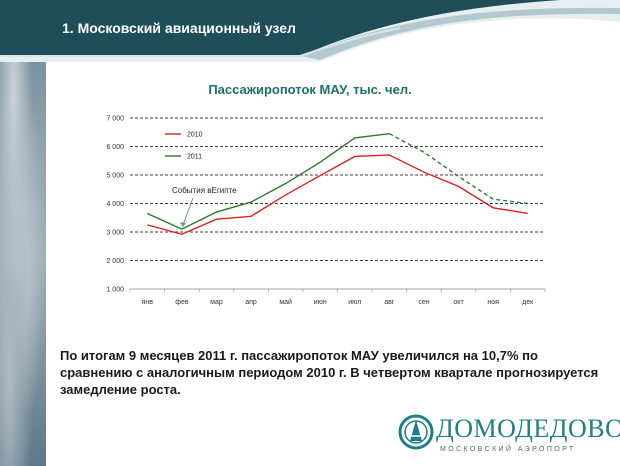 The width and height of the screenshot is (620, 466). I want to click on legend-label: 2011, so click(194, 157).